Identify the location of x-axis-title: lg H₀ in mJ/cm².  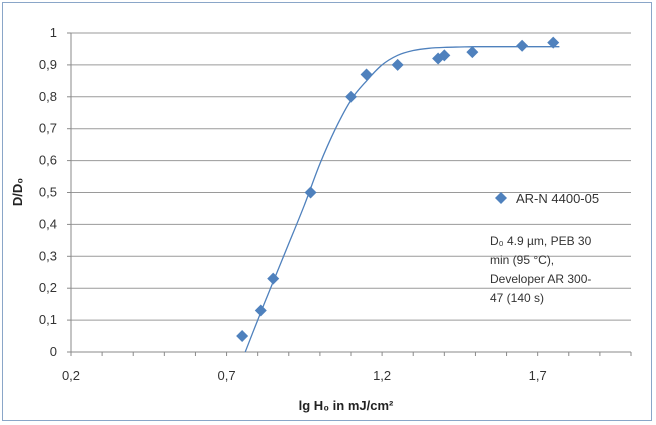
(346, 405).